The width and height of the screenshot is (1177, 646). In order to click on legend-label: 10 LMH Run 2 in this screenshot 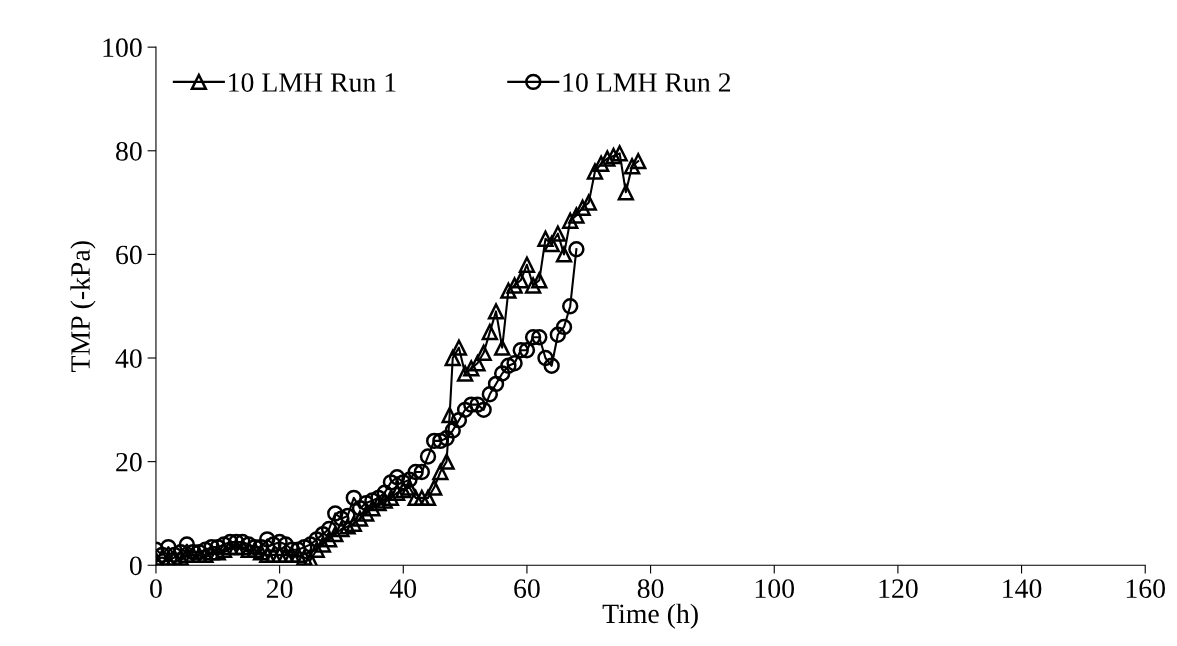, I will do `click(647, 82)`.